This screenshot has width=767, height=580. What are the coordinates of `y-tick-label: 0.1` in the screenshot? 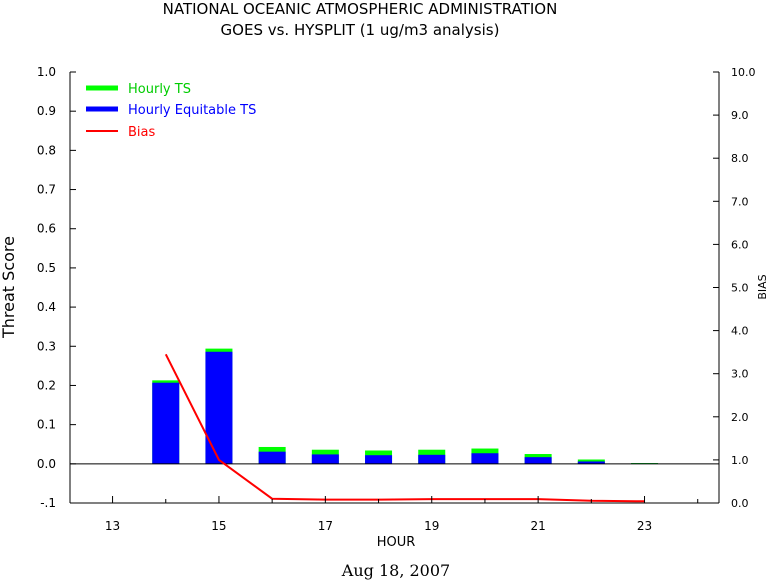 It's located at (46, 425).